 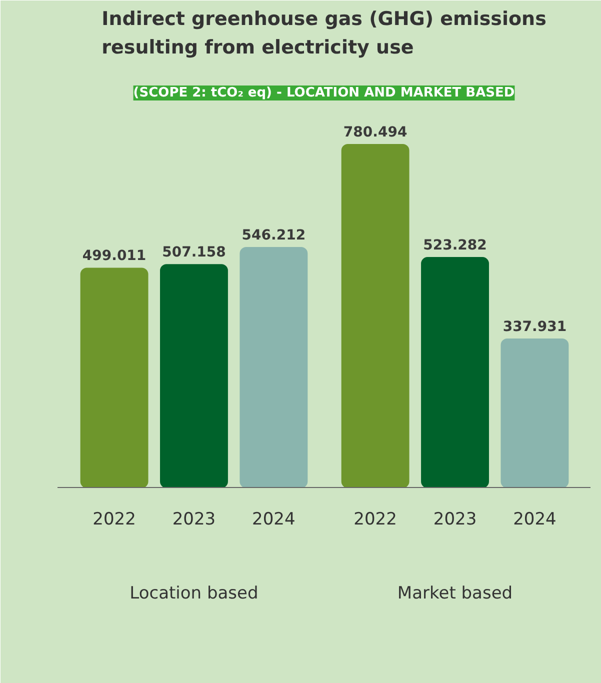 What do you see at coordinates (455, 594) in the screenshot?
I see `text: Market based` at bounding box center [455, 594].